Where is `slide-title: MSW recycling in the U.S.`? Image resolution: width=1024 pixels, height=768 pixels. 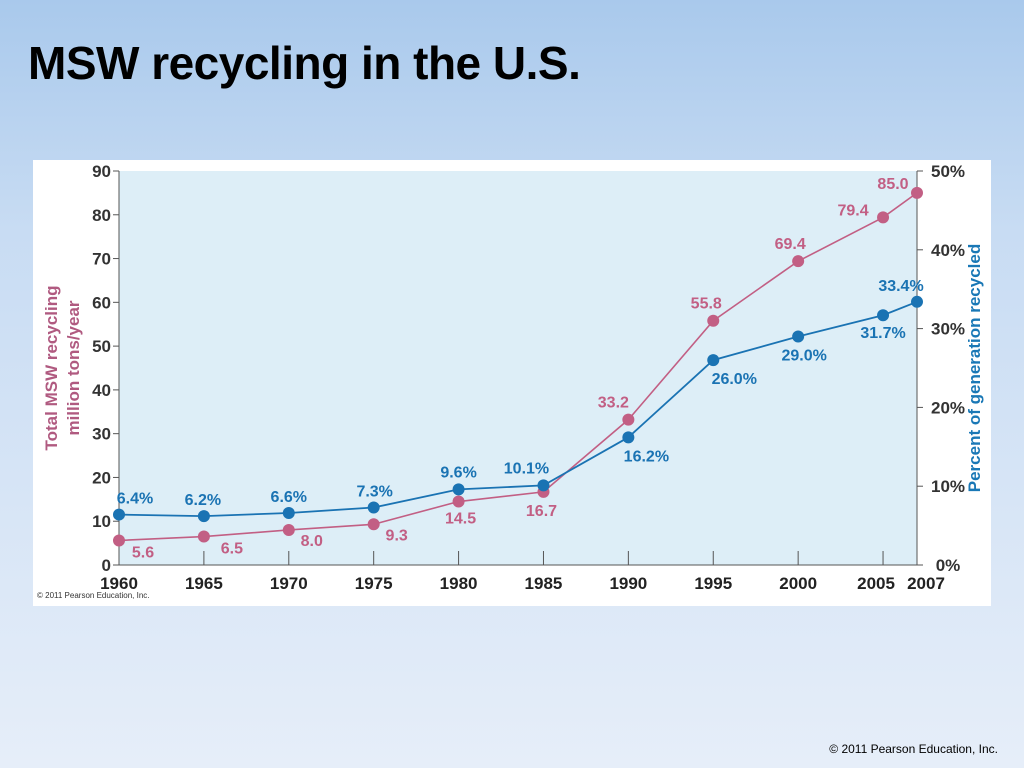 slide-title: MSW recycling in the U.S. is located at coordinates (304, 63).